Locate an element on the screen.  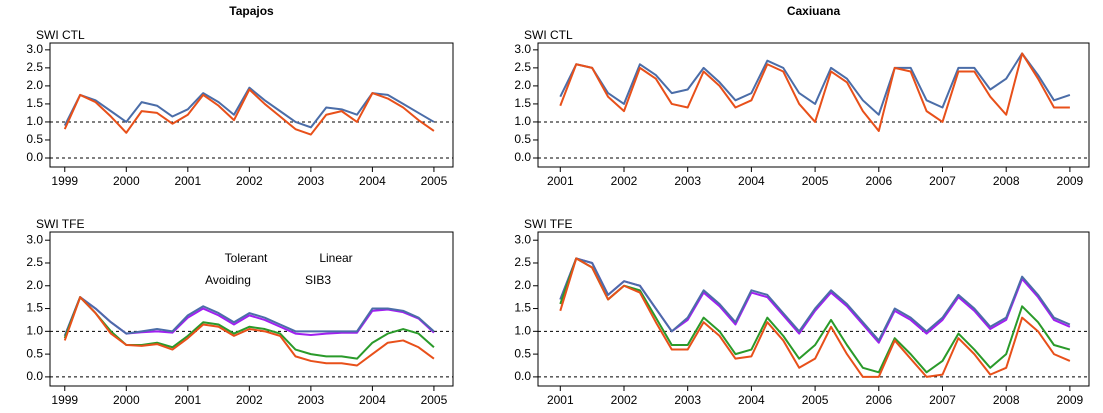
legend-entry: Avoiding is located at coordinates (228, 280).